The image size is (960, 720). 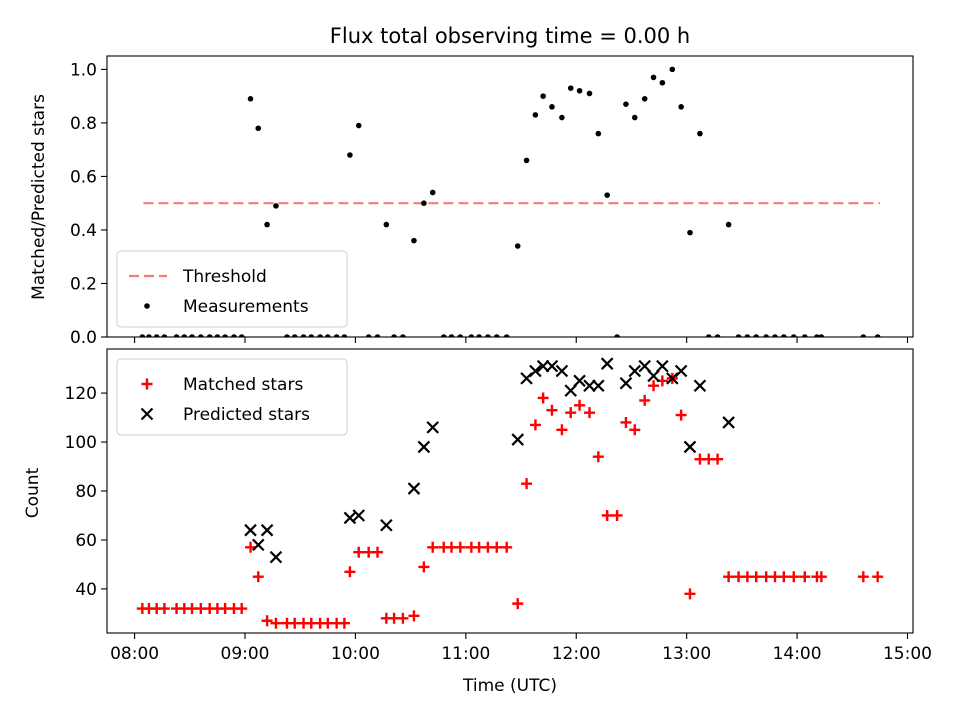 I want to click on y-tick-label: 80, so click(x=86, y=492).